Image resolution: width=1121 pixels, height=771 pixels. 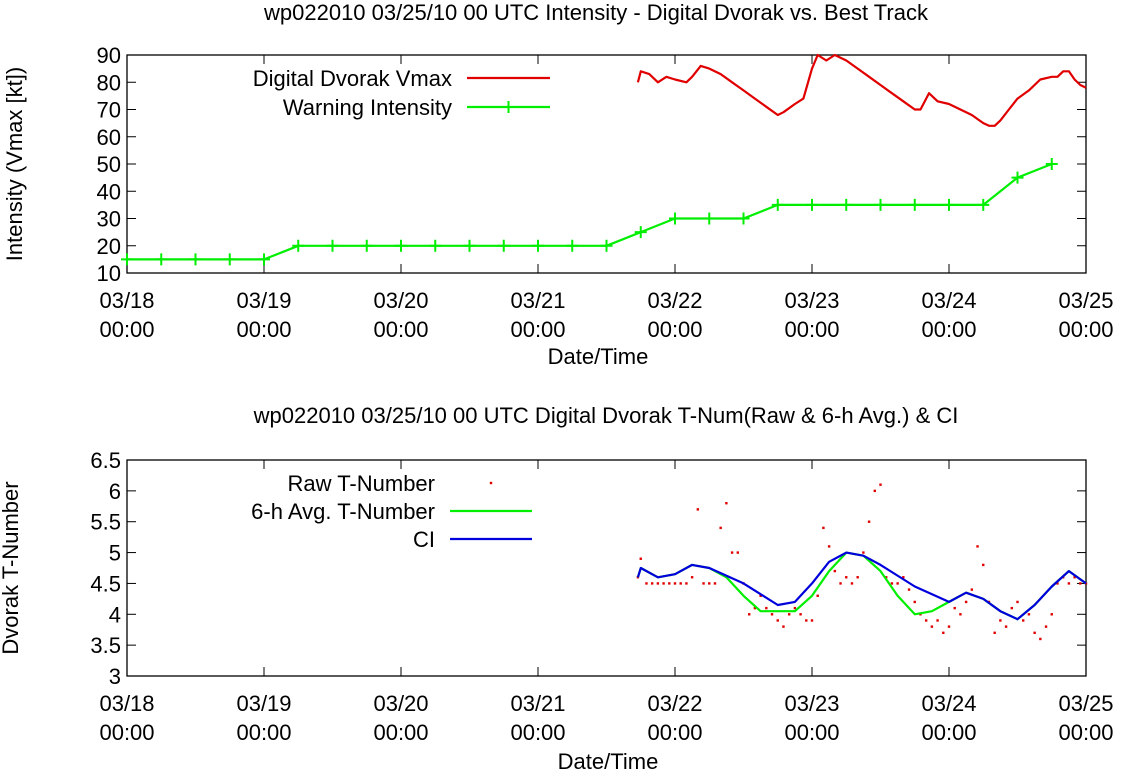 What do you see at coordinates (361, 483) in the screenshot?
I see `legend-label: Raw T-Number` at bounding box center [361, 483].